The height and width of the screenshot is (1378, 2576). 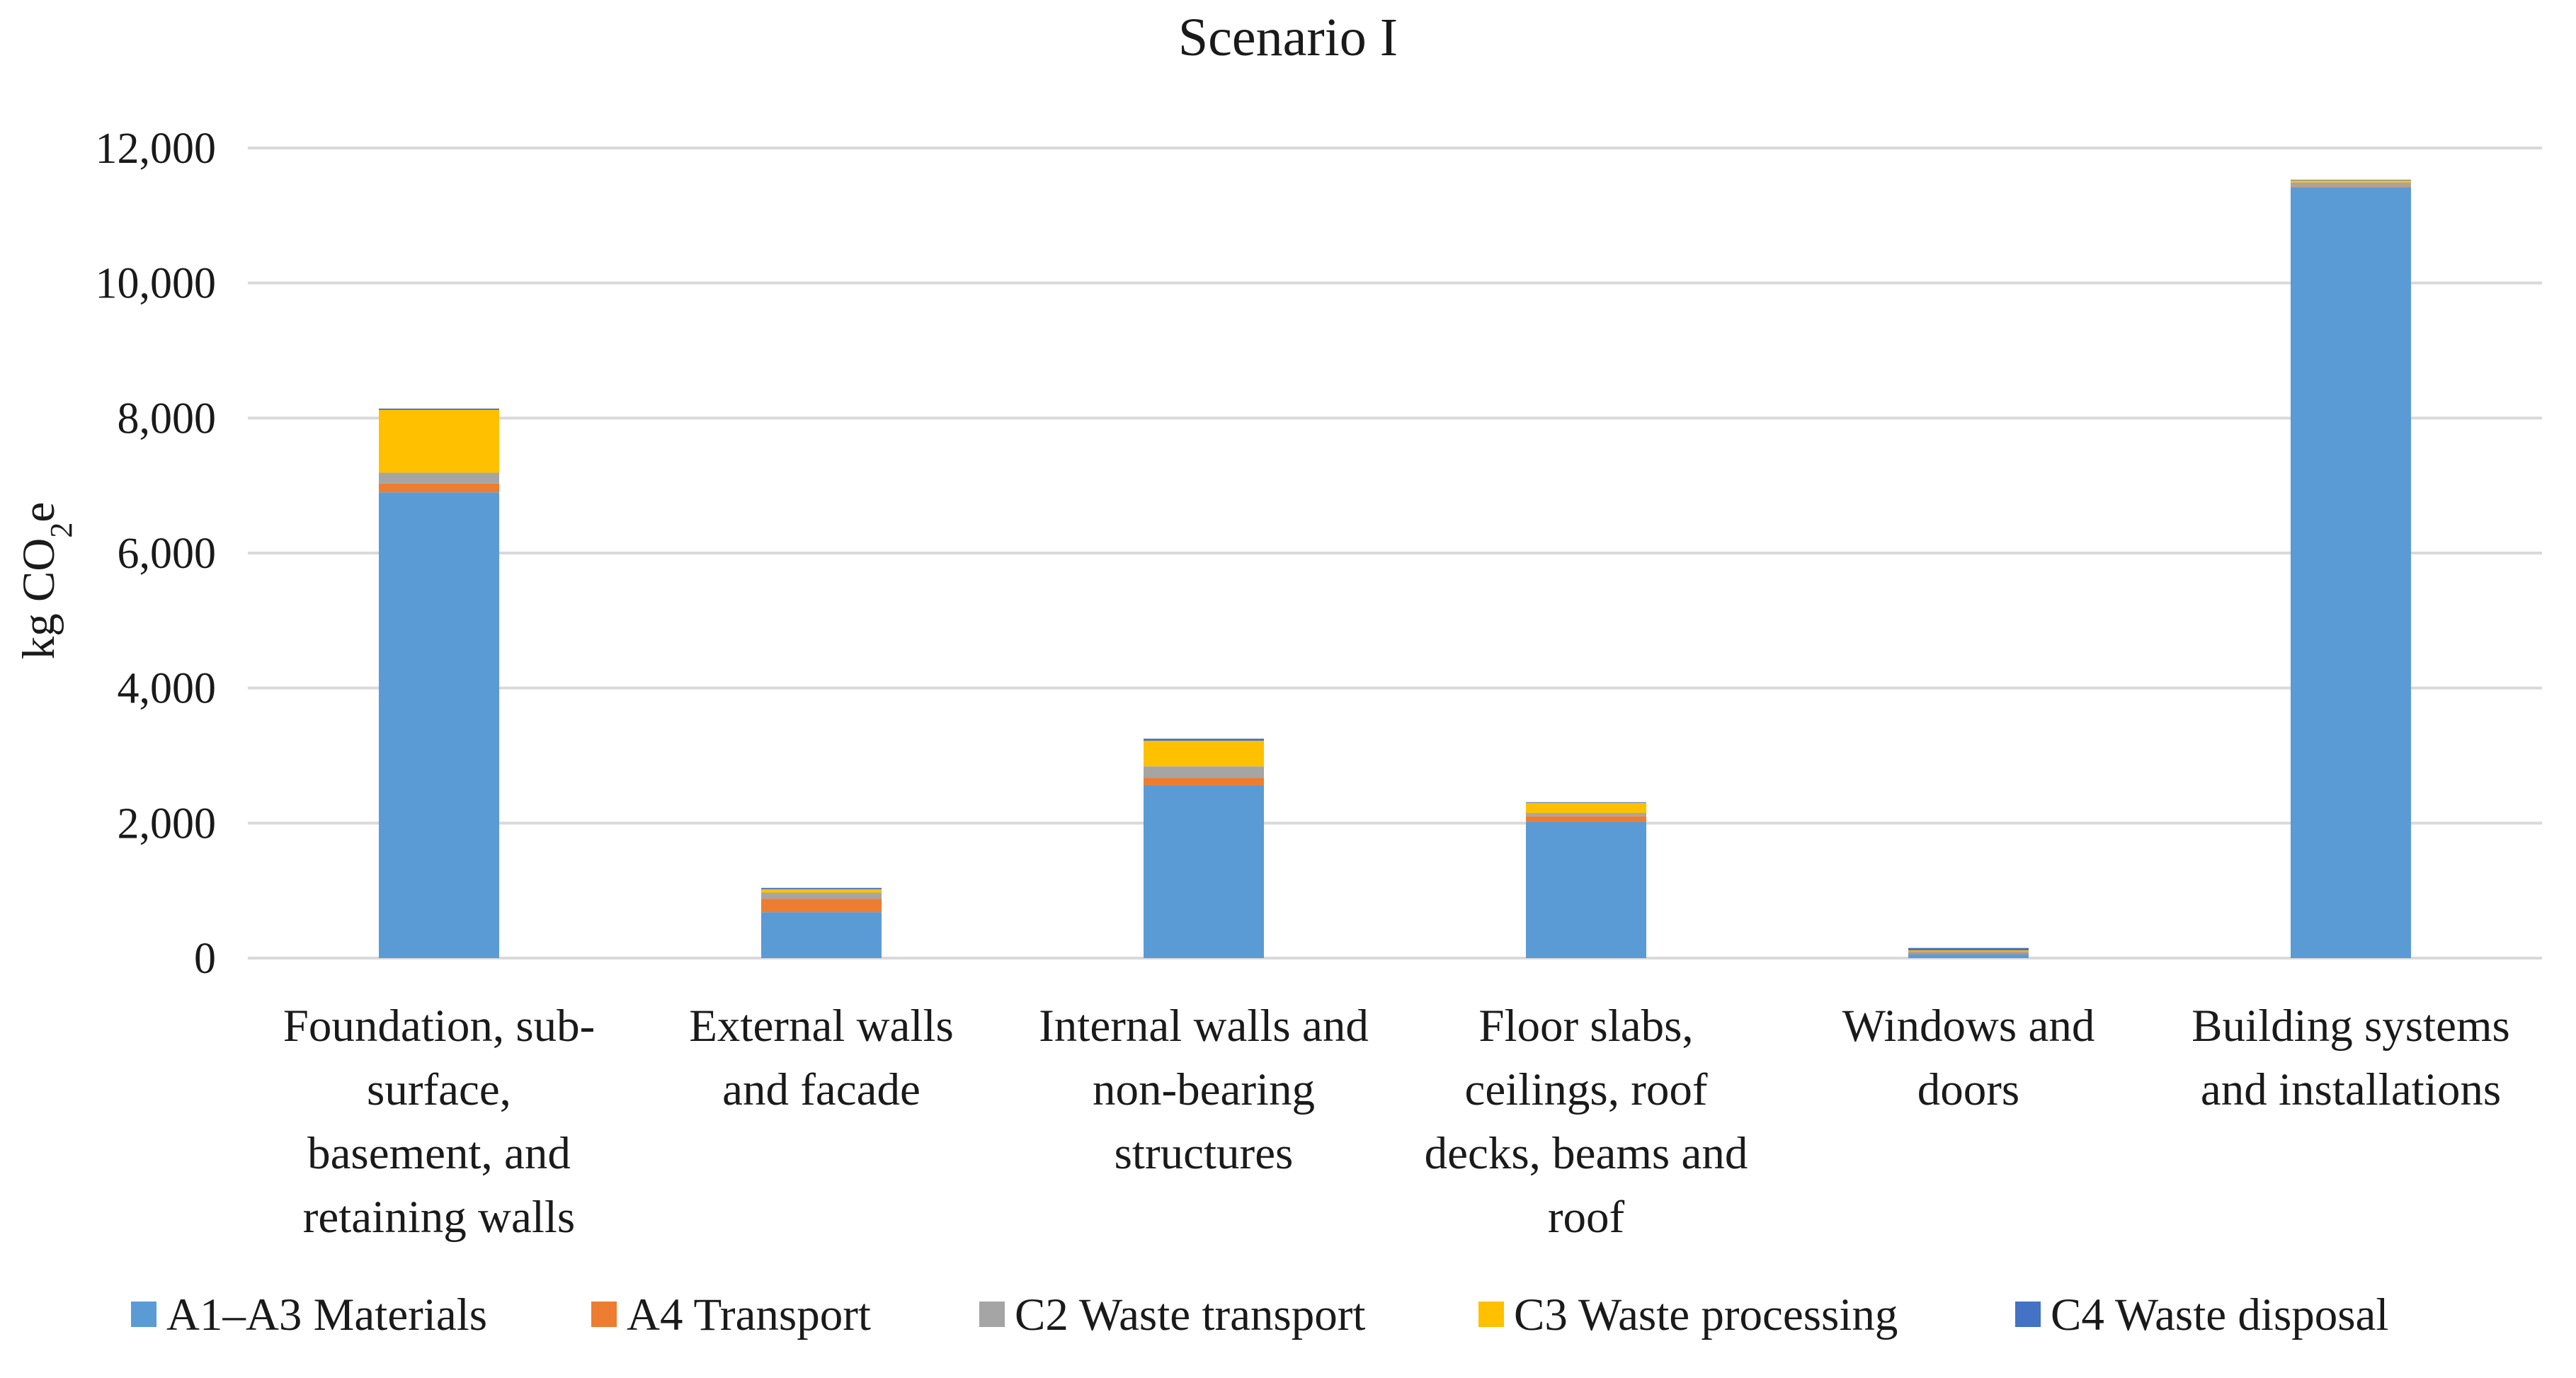 I want to click on legend-label: C2 Waste transport, so click(x=1190, y=1314).